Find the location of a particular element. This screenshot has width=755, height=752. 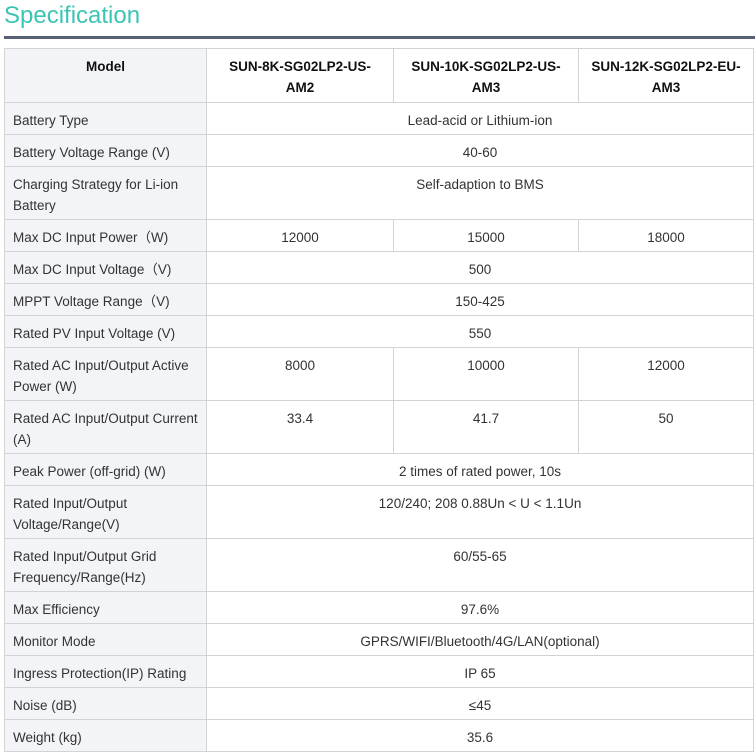

row-label: MPPT Voltage Range（V) is located at coordinates (105, 299).